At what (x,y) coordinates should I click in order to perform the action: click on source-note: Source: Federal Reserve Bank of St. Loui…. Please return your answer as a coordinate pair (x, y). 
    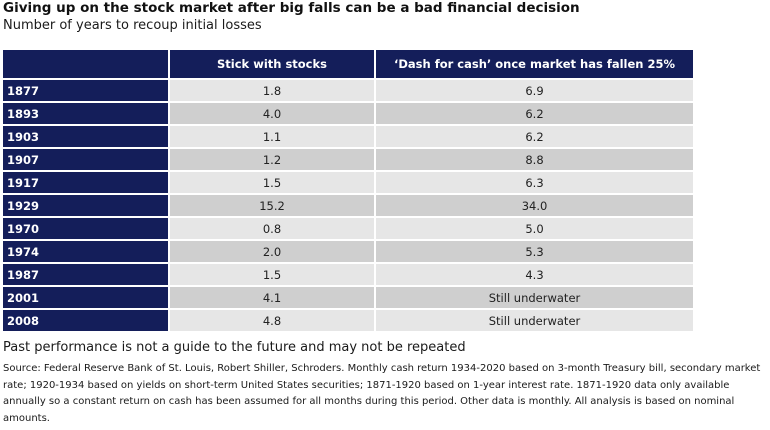
    Looking at the image, I should click on (382, 393).